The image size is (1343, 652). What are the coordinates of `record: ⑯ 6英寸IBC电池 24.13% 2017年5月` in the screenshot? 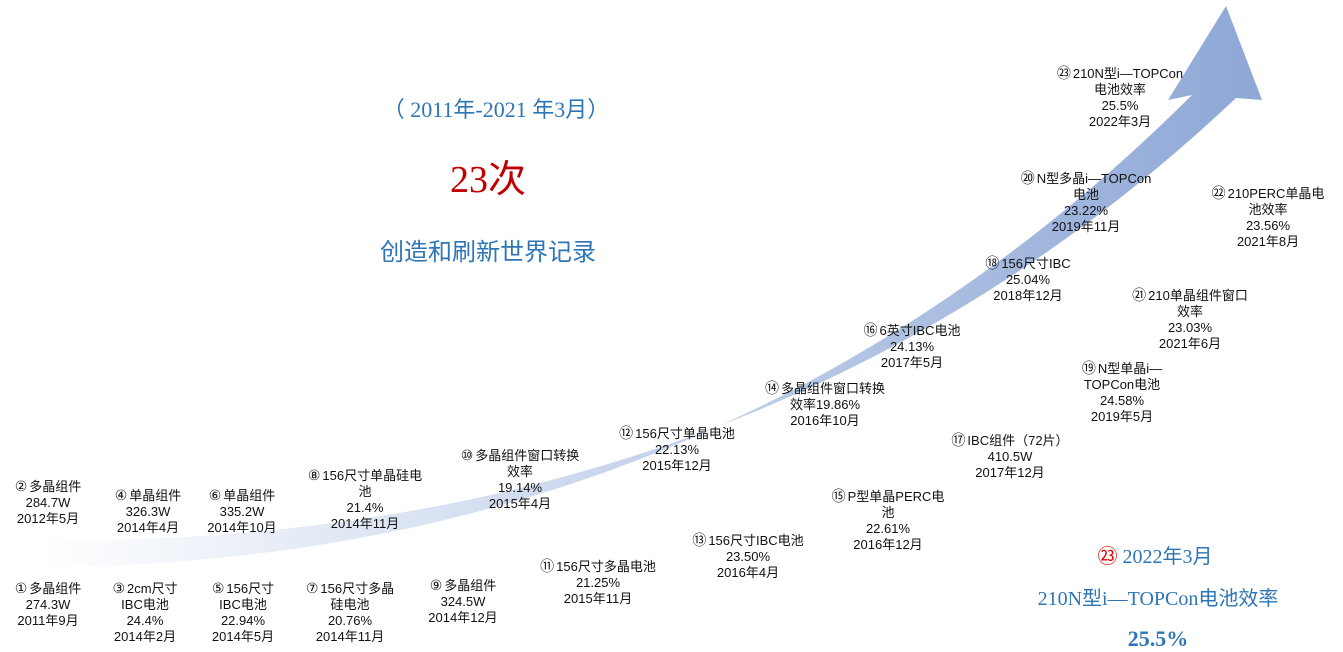 It's located at (912, 346).